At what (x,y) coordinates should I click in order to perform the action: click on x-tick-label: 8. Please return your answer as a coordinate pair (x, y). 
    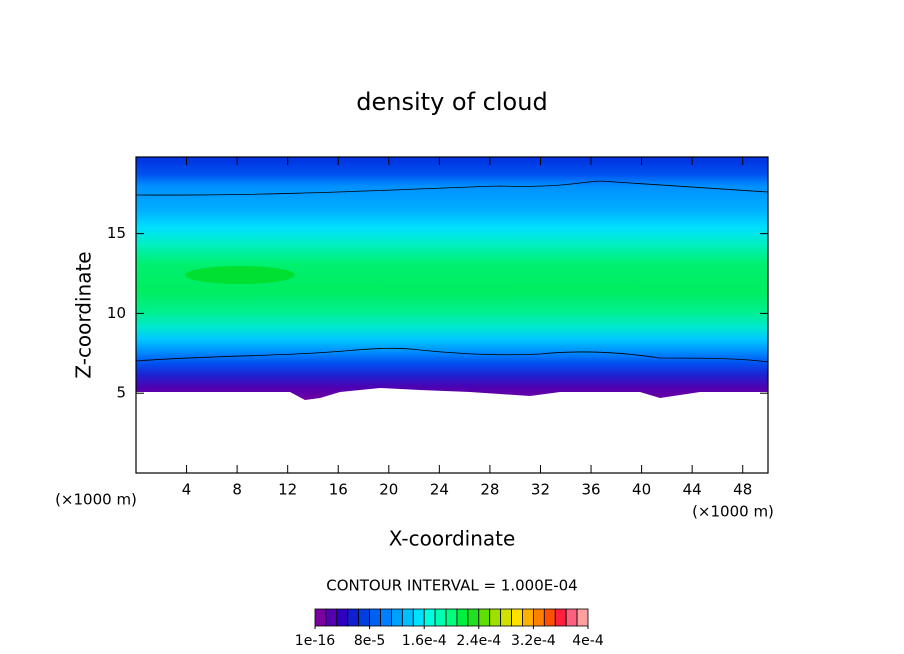
    Looking at the image, I should click on (237, 490).